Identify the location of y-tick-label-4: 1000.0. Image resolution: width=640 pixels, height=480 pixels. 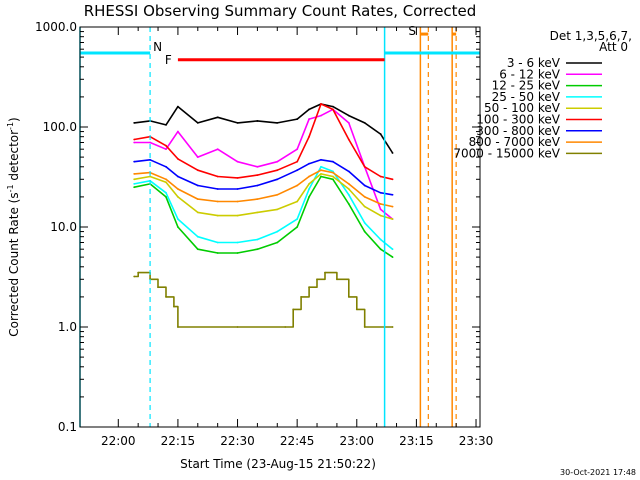
(56, 27).